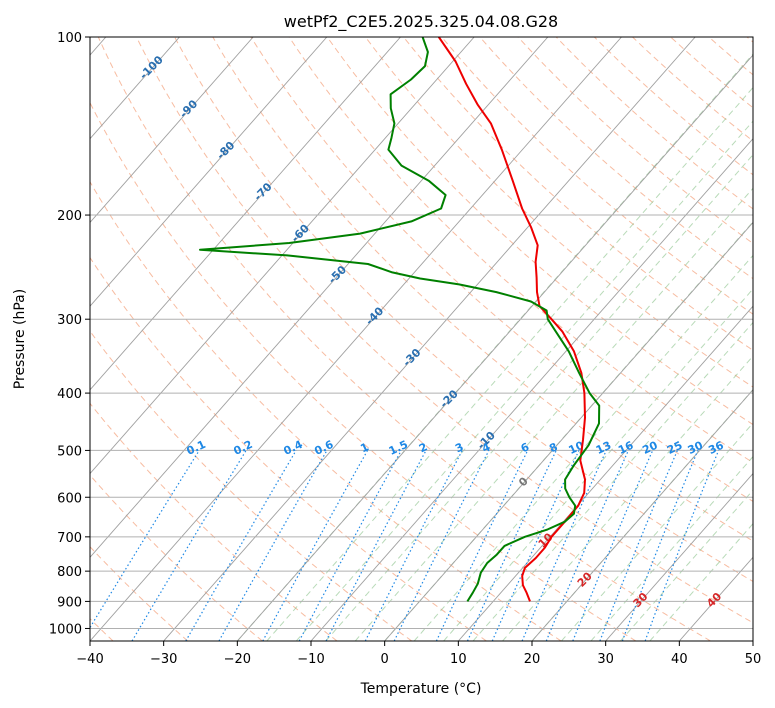 Image resolution: width=775 pixels, height=708 pixels. I want to click on y-tick-label: 700, so click(69, 538).